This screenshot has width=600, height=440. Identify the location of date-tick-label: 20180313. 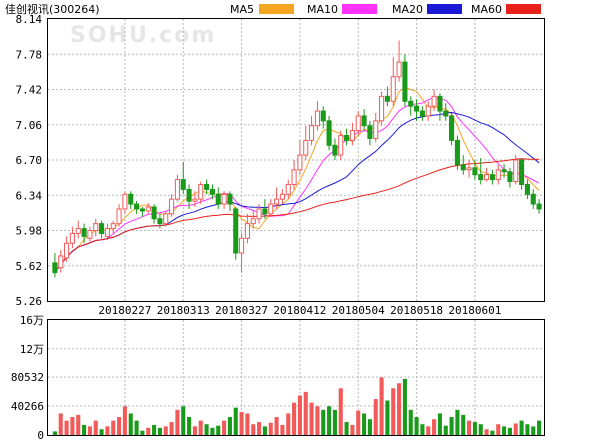
(183, 310).